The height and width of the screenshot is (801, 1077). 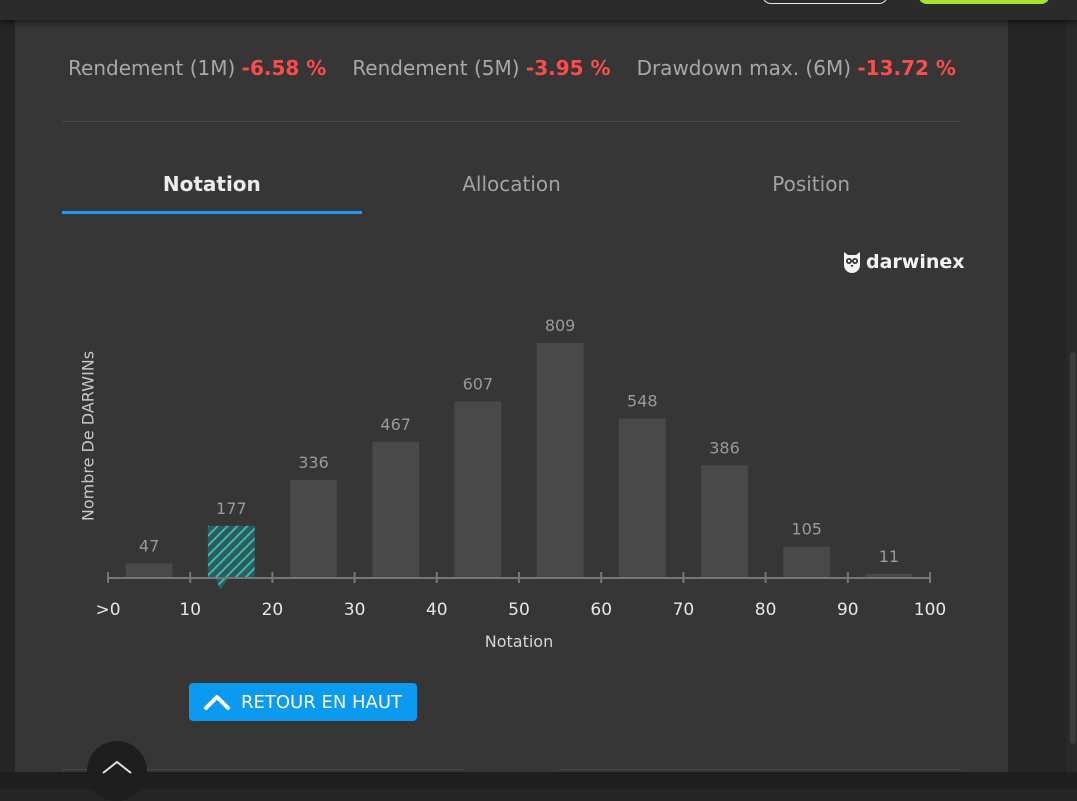 I want to click on bar-value-label: 548, so click(x=642, y=400).